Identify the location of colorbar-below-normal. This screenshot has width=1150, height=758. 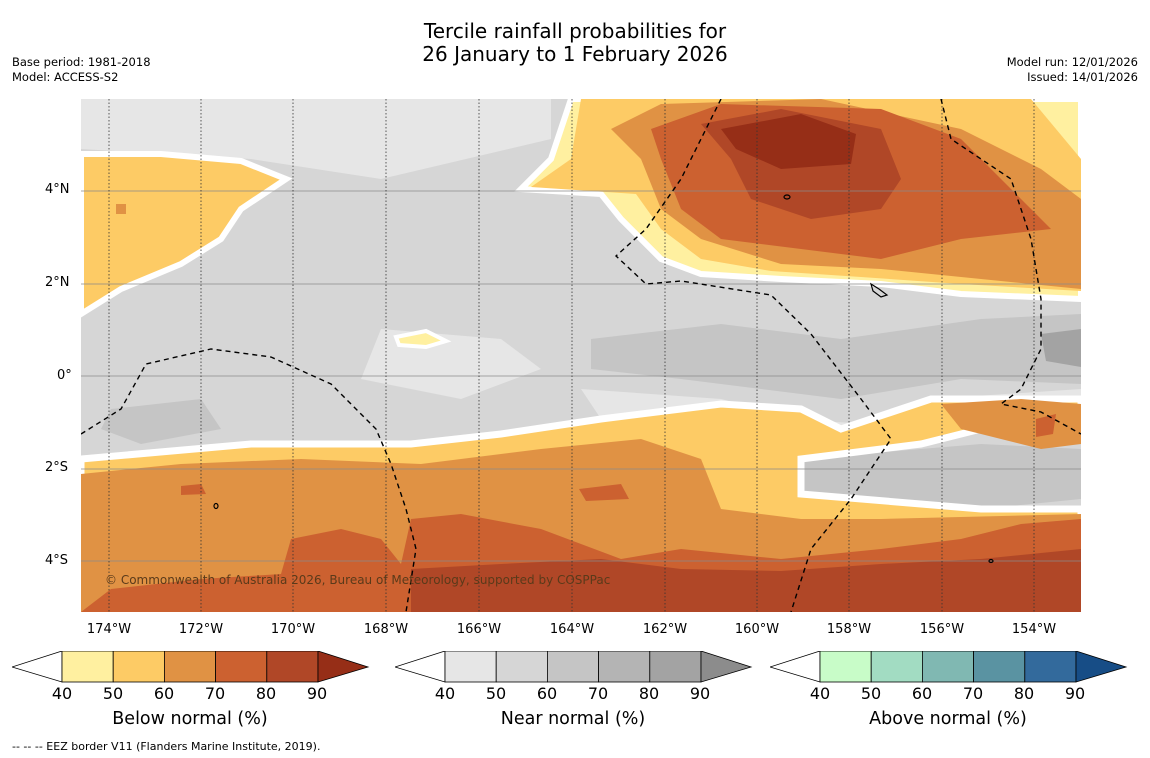
(191, 667).